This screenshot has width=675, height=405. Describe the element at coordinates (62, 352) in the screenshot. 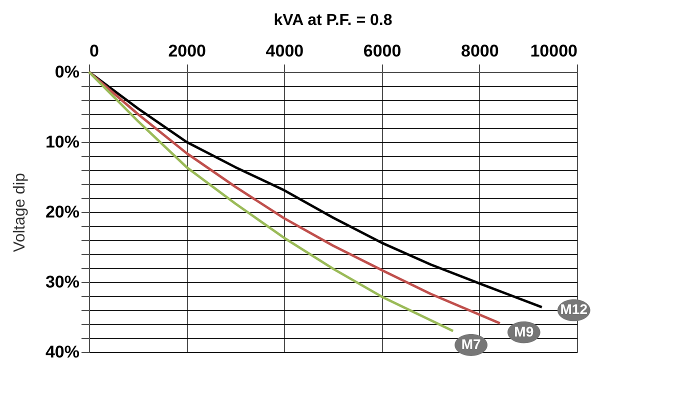

I see `y-tick-label: 40%` at that location.